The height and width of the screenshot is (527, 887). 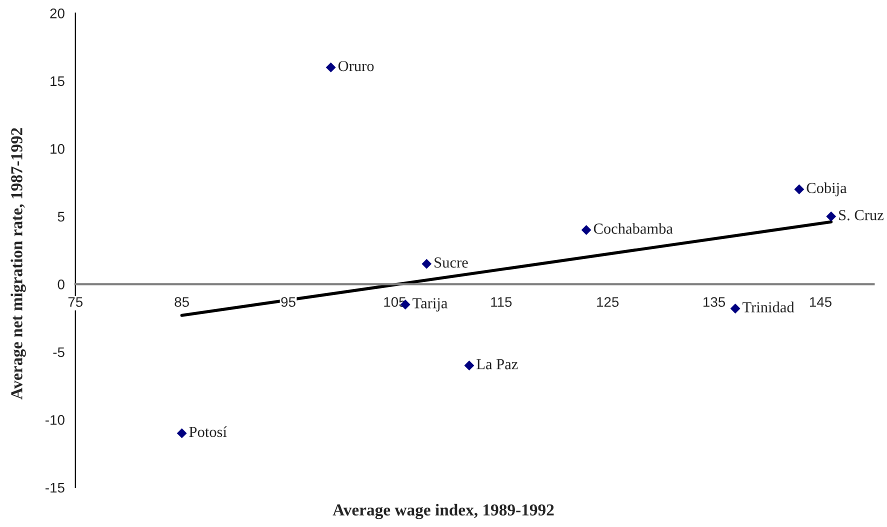 I want to click on x-tick-label: 115, so click(x=501, y=302).